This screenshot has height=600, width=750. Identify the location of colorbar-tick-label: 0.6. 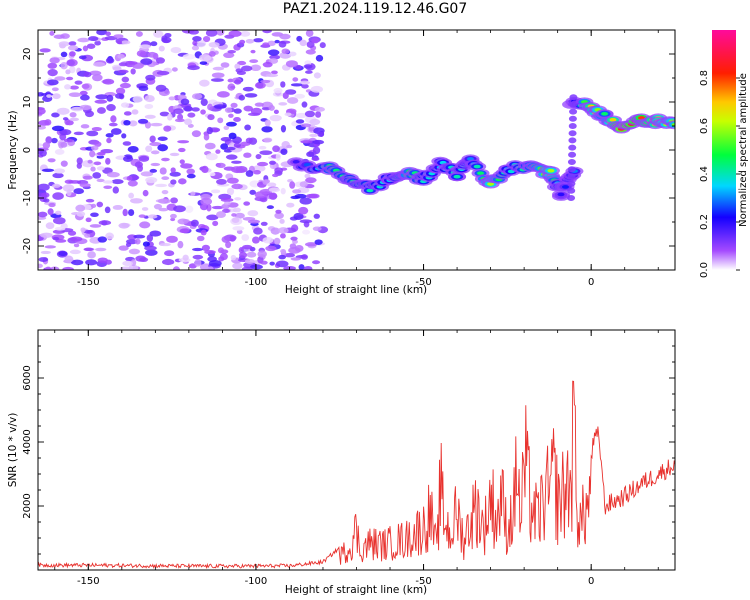
(704, 126).